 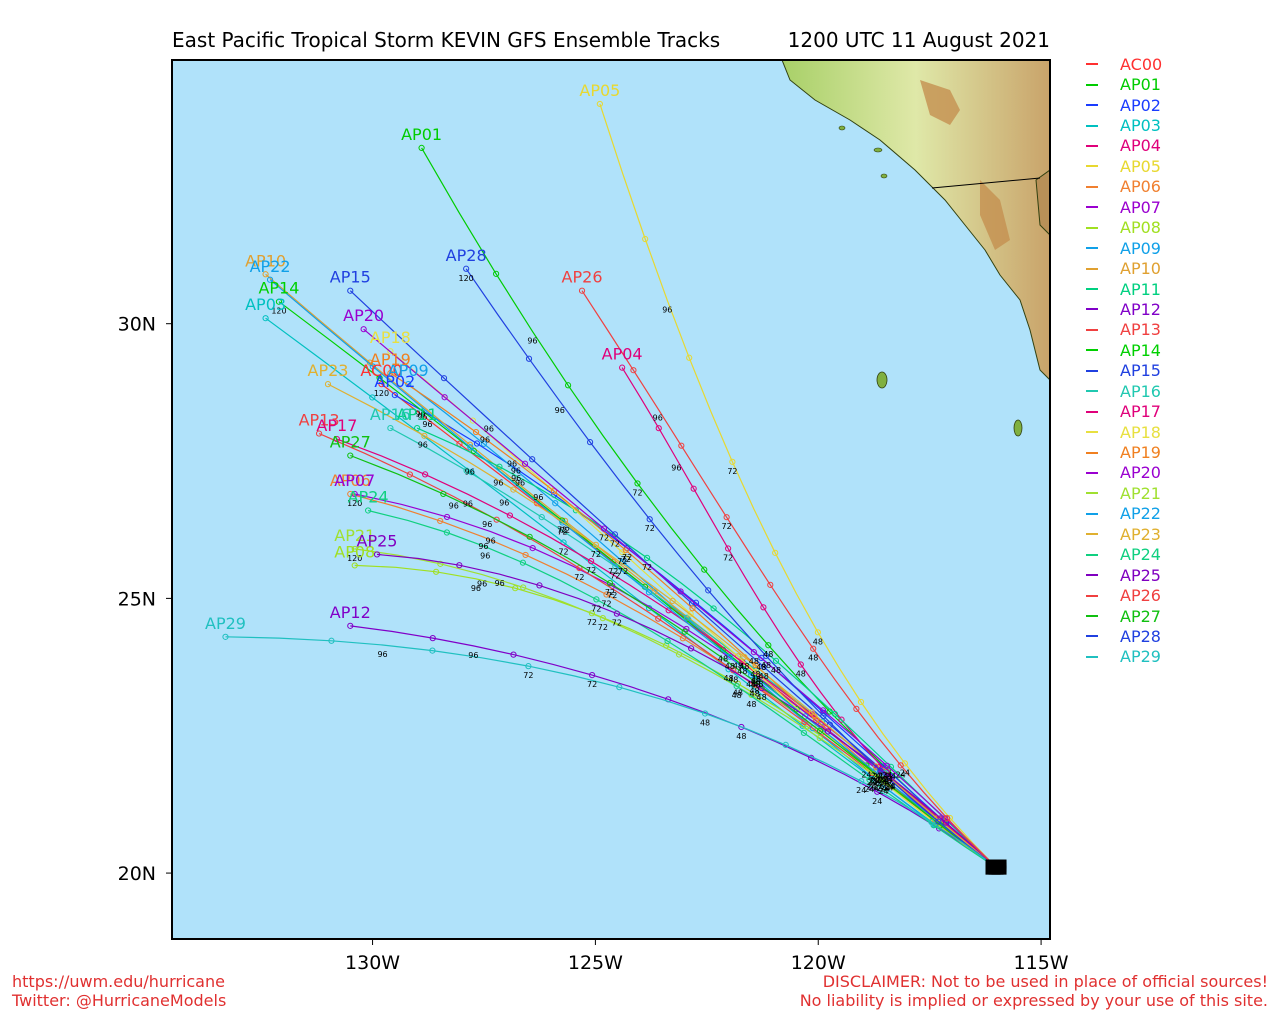 I want to click on member-label-ac00: AC00, so click(x=381, y=370).